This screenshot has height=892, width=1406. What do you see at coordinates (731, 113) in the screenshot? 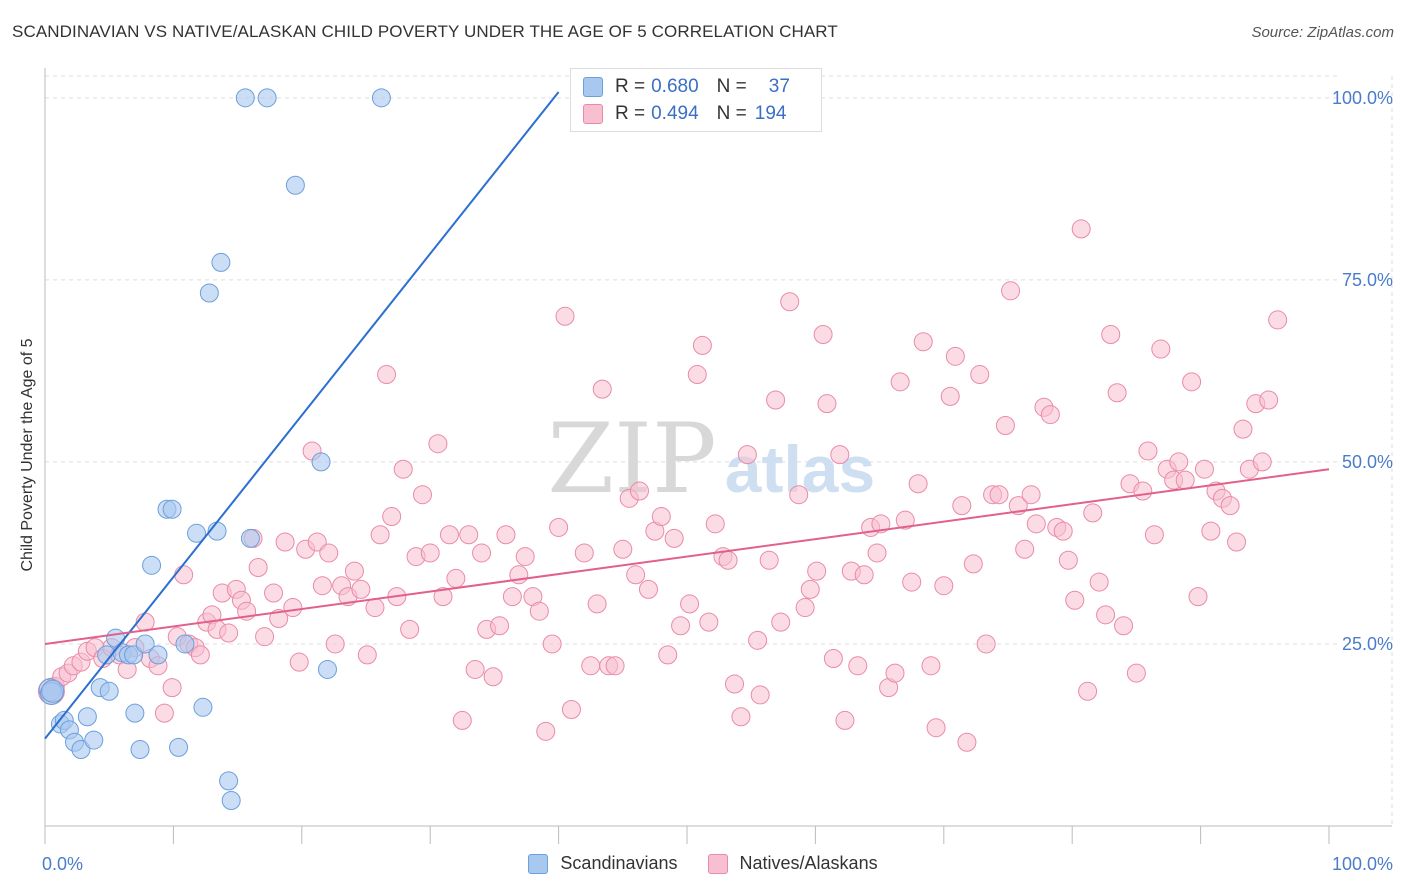
I see `legend-n-label: N =` at bounding box center [731, 113].